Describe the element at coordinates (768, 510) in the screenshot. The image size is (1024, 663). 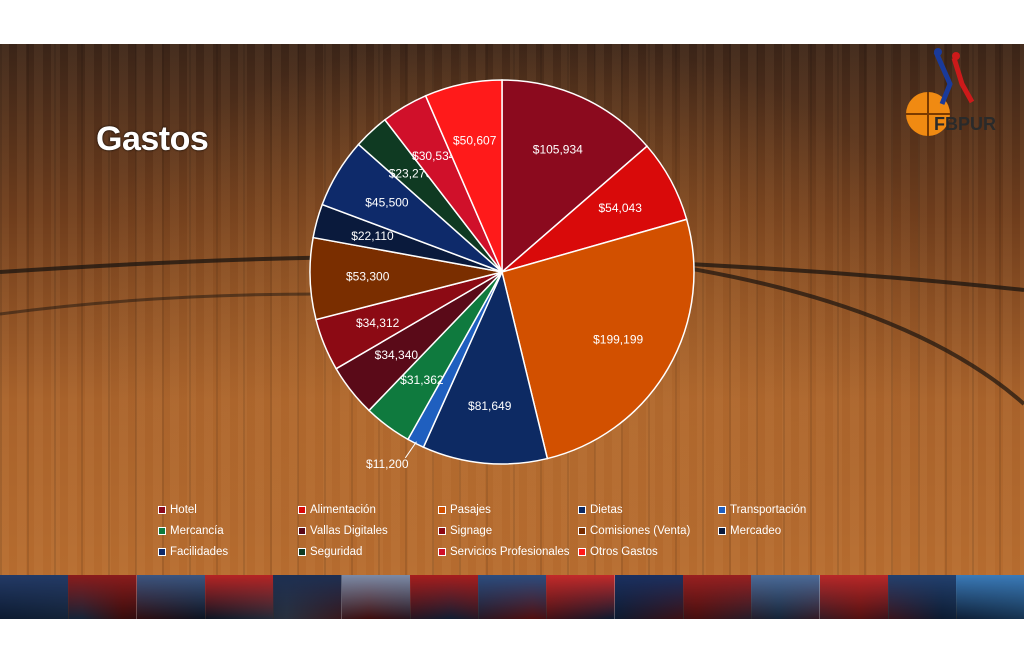
I see `legend-label: Transportación` at that location.